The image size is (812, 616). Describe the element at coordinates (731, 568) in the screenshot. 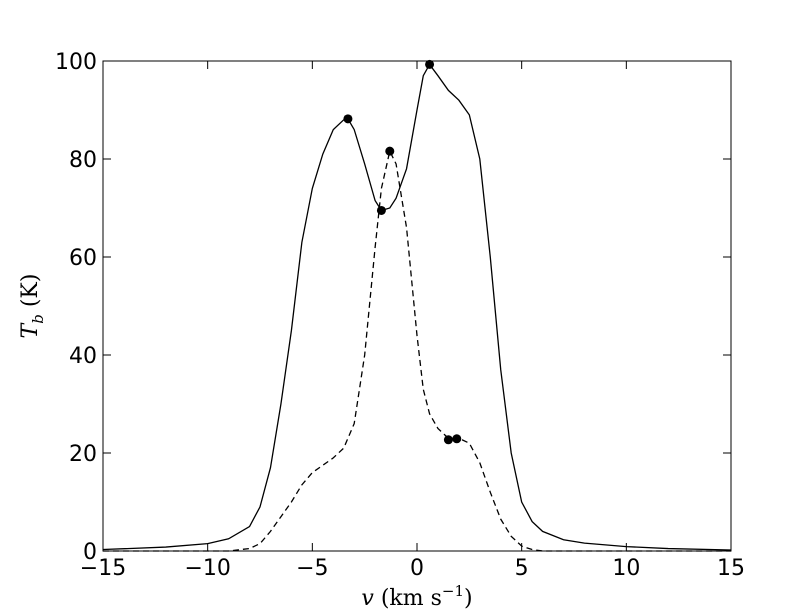

I see `x-tick-label: 15` at that location.